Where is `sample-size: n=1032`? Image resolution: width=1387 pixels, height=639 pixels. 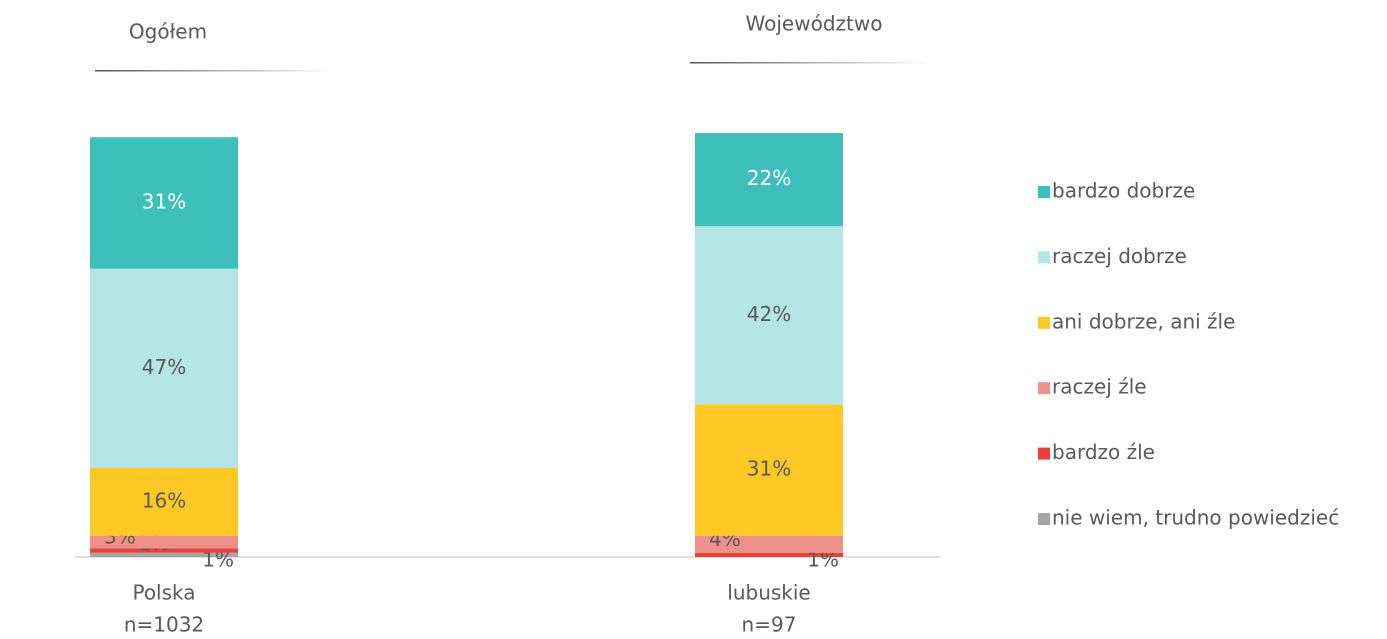
sample-size: n=1032 is located at coordinates (164, 625).